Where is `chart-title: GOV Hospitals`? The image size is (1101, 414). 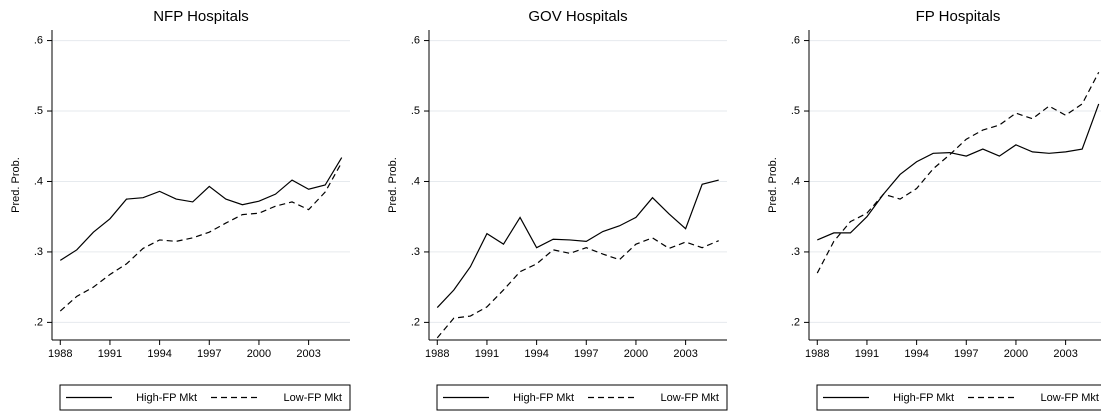
chart-title: GOV Hospitals is located at coordinates (577, 16).